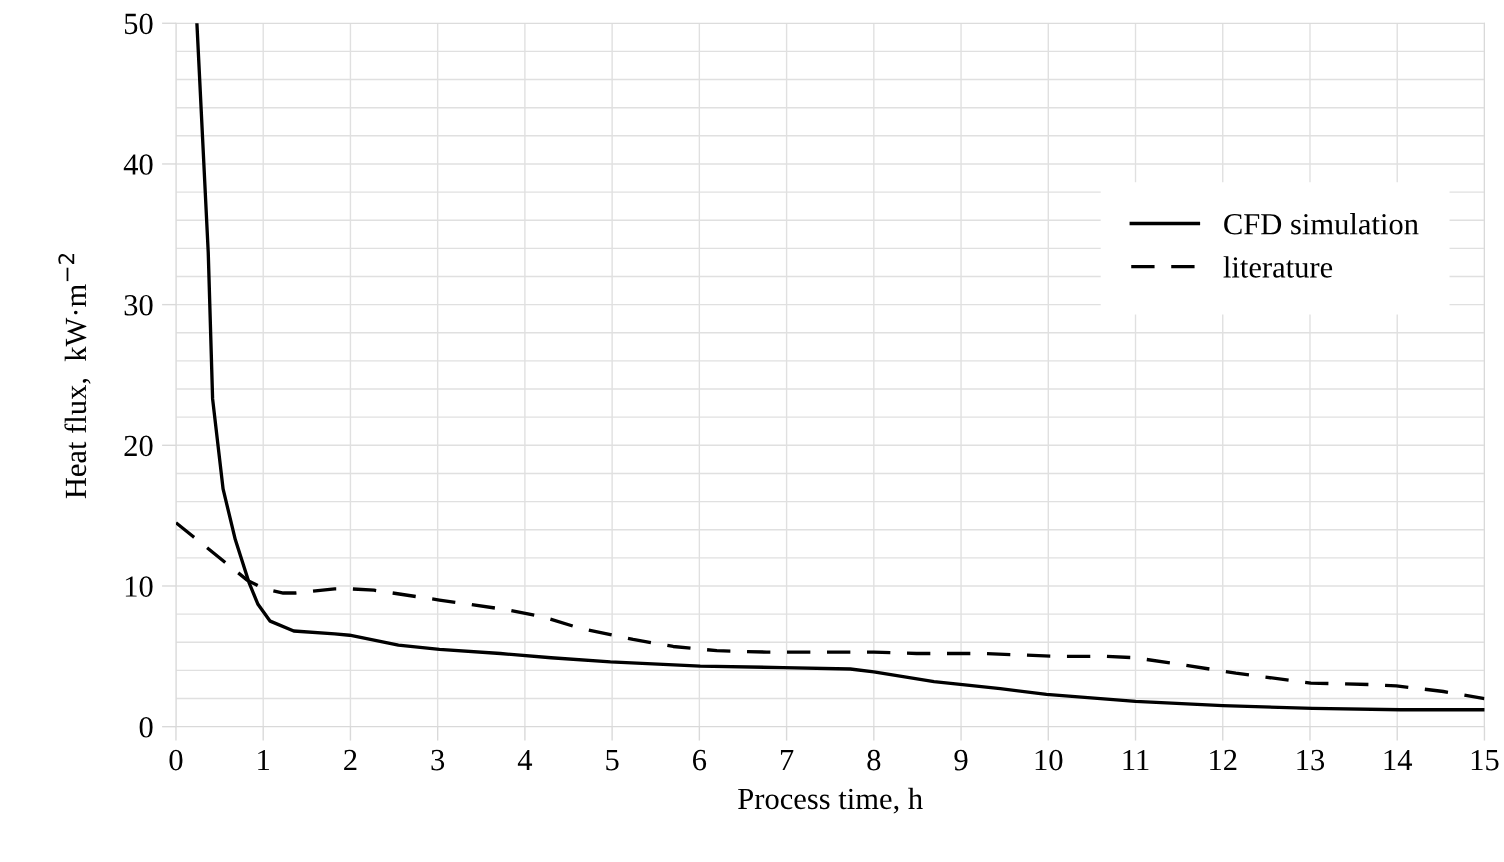  I want to click on x-tick-label: 6, so click(700, 760).